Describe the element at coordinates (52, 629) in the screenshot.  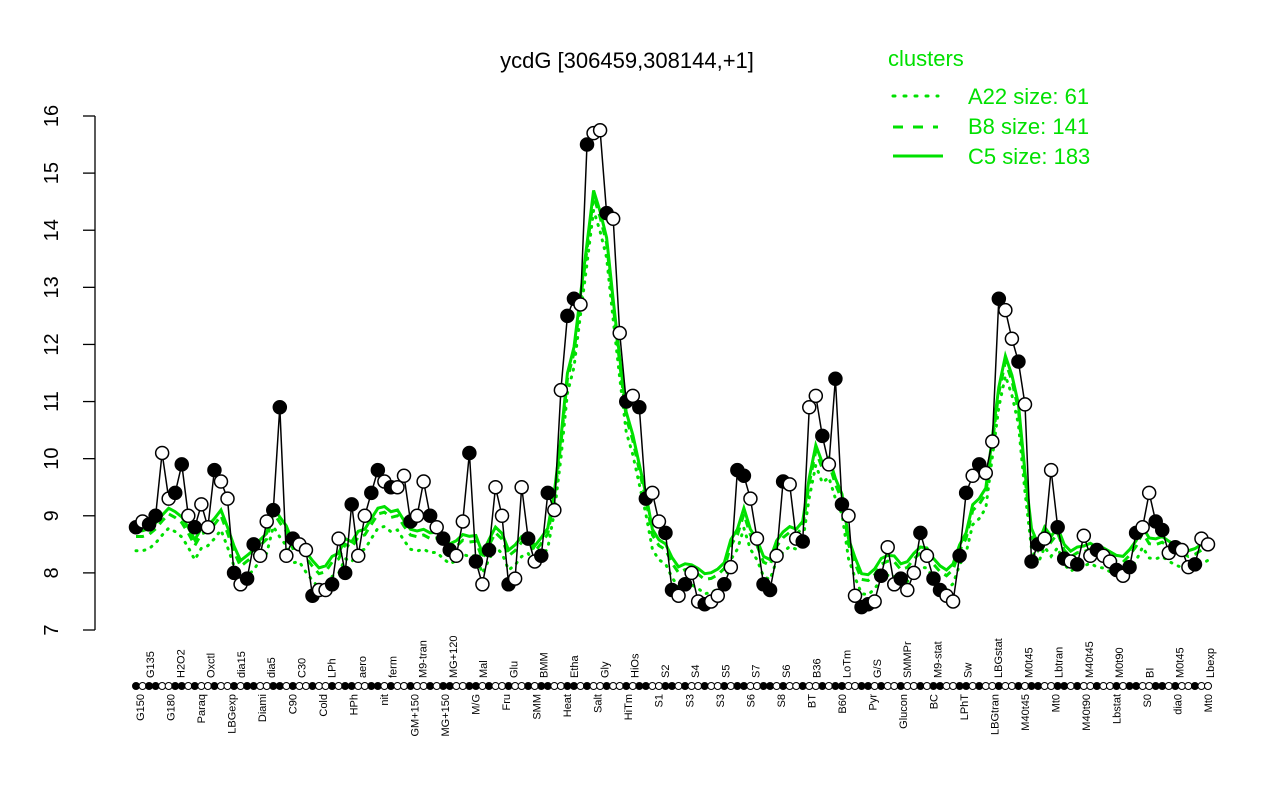
I see `y-tick-label: 7` at that location.